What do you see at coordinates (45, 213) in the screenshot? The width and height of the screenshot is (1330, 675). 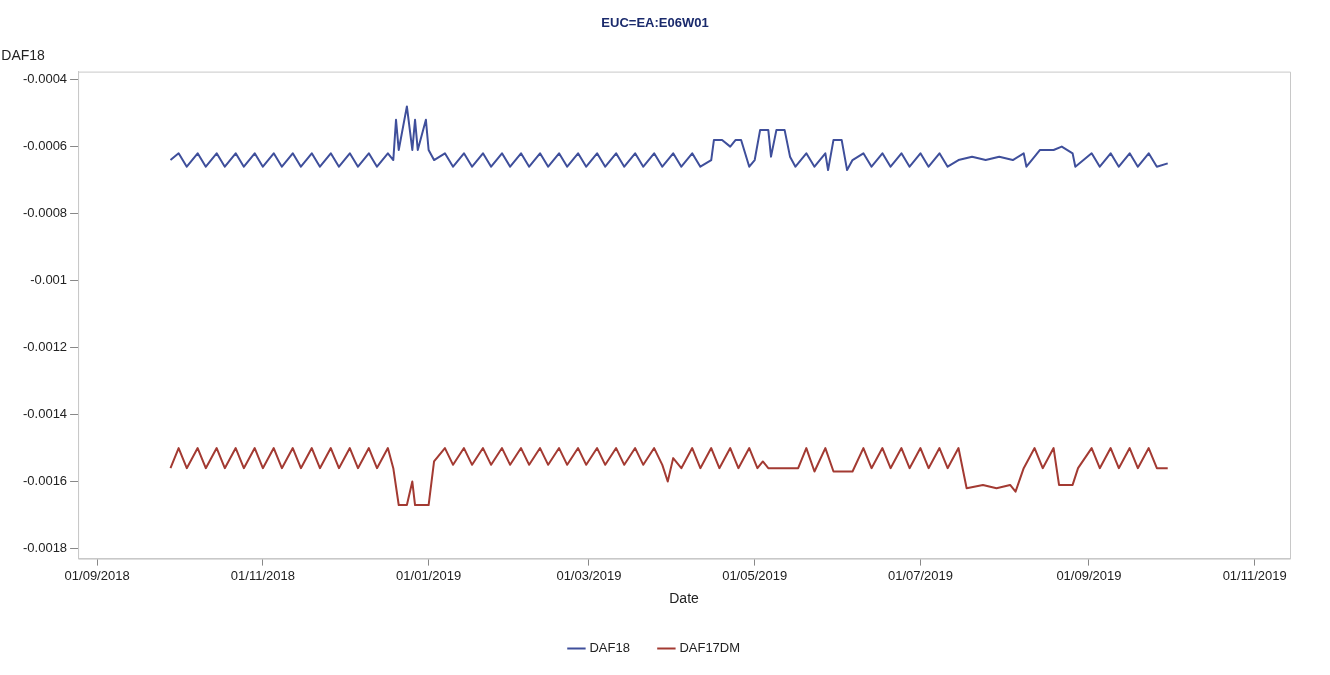 I see `y-tick-label: -0.0008` at bounding box center [45, 213].